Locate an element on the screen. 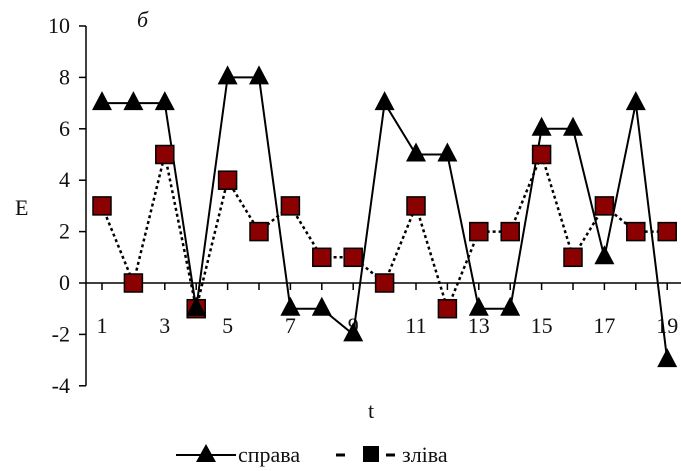  x-tick-label: 11 is located at coordinates (415, 325).